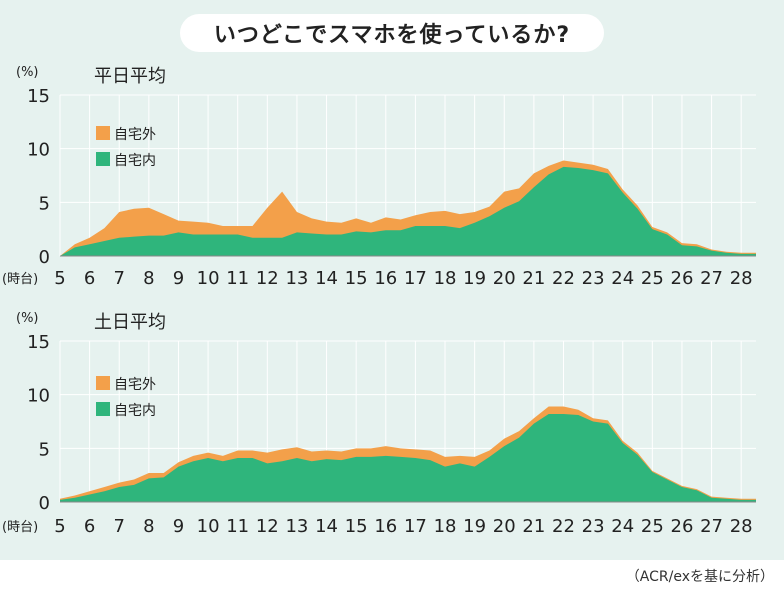 This screenshot has width=784, height=590. I want to click on page-title: いつどこでスマホを使っているか?, so click(392, 33).